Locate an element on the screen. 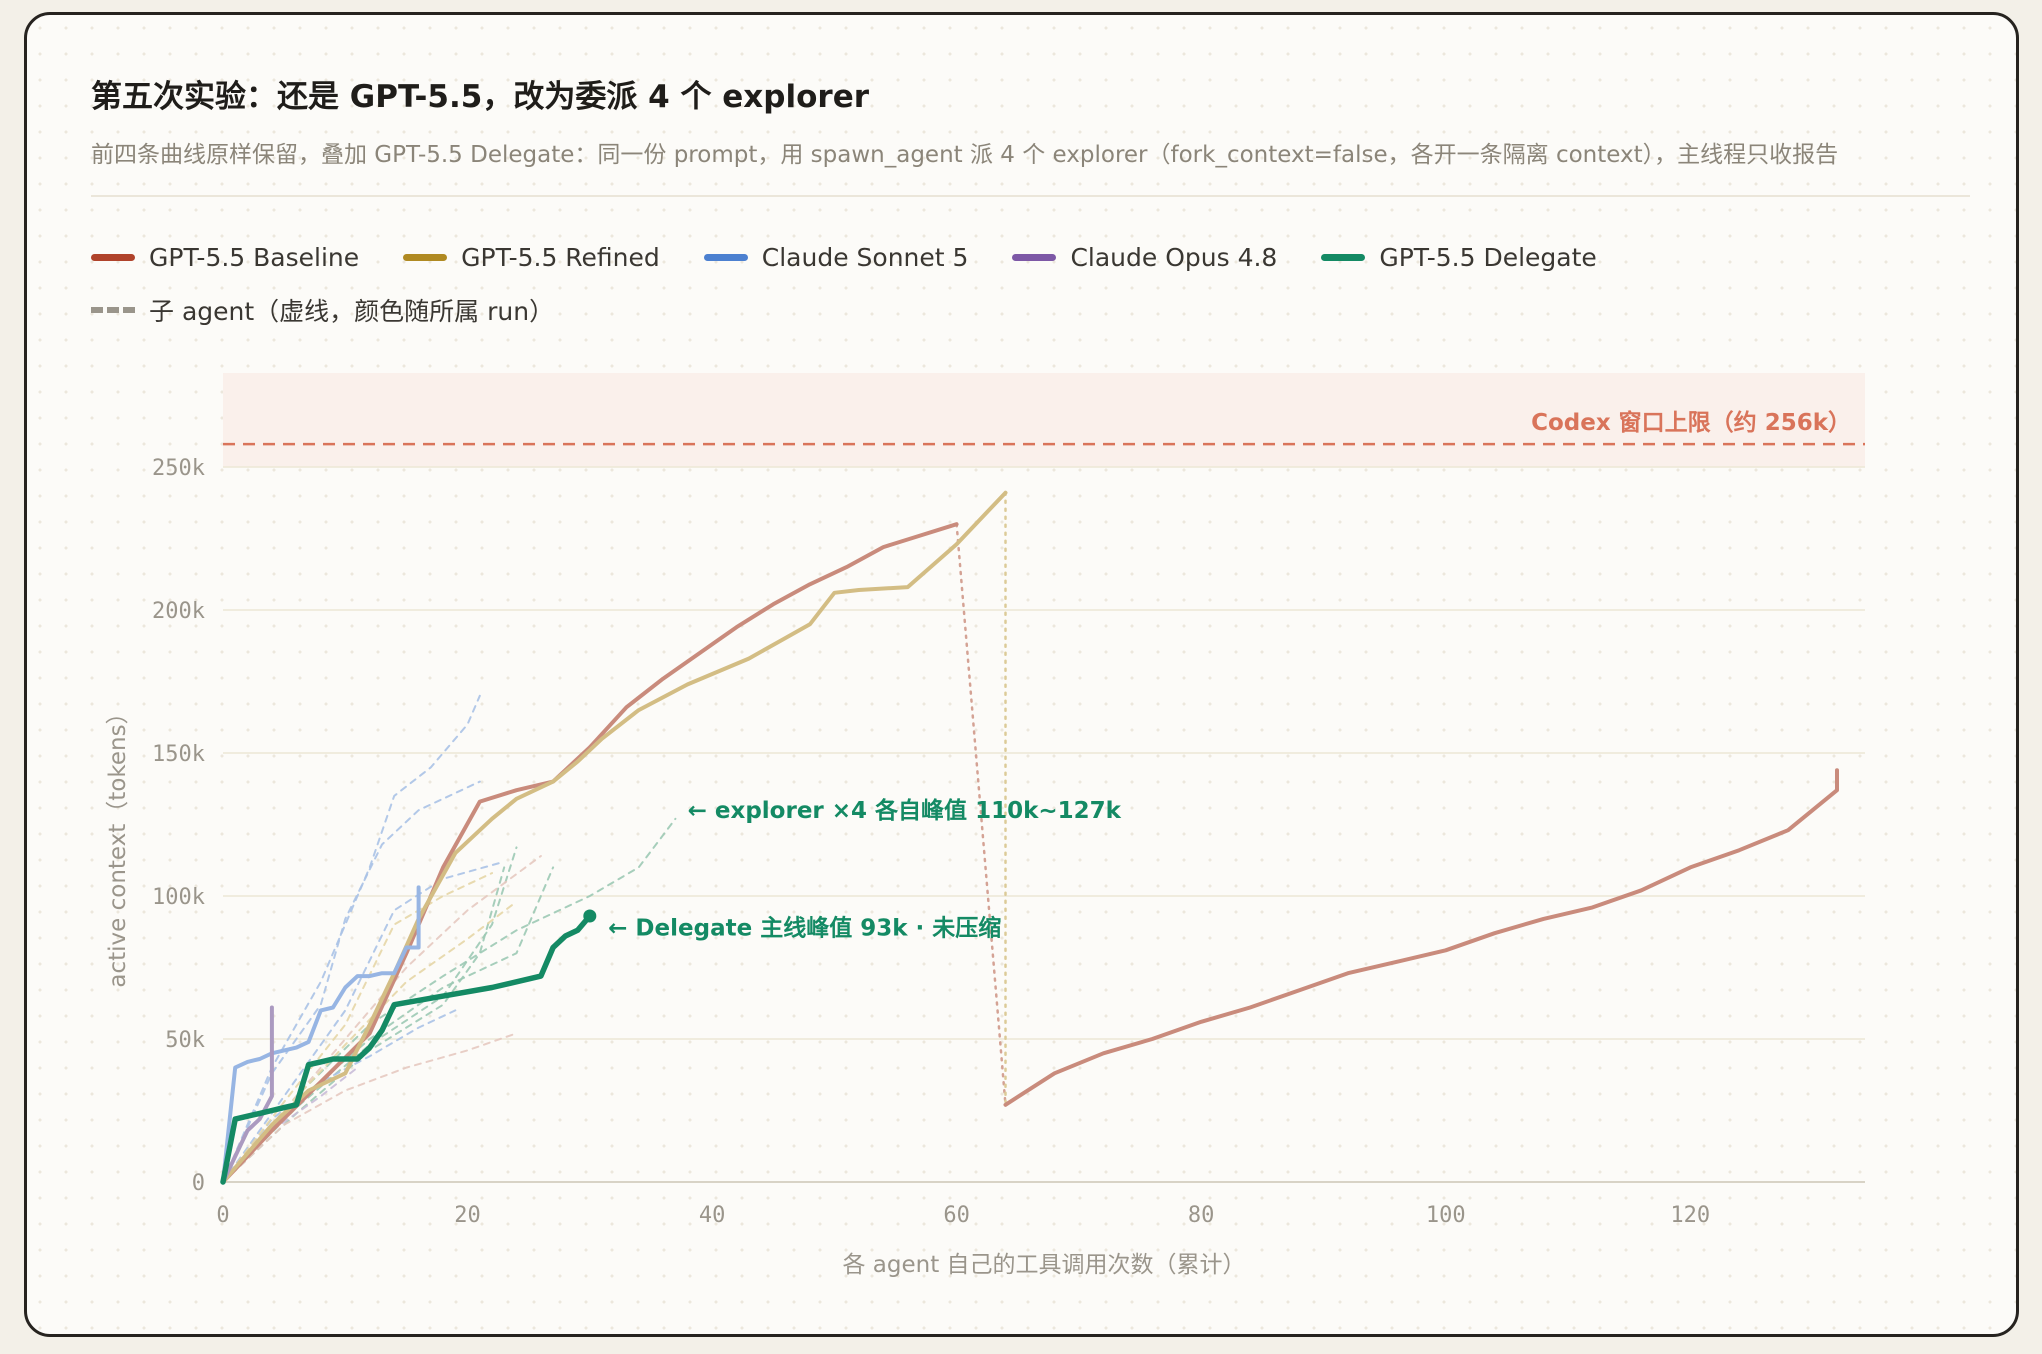 The image size is (2042, 1354). x-tick-label: 0 is located at coordinates (222, 1215).